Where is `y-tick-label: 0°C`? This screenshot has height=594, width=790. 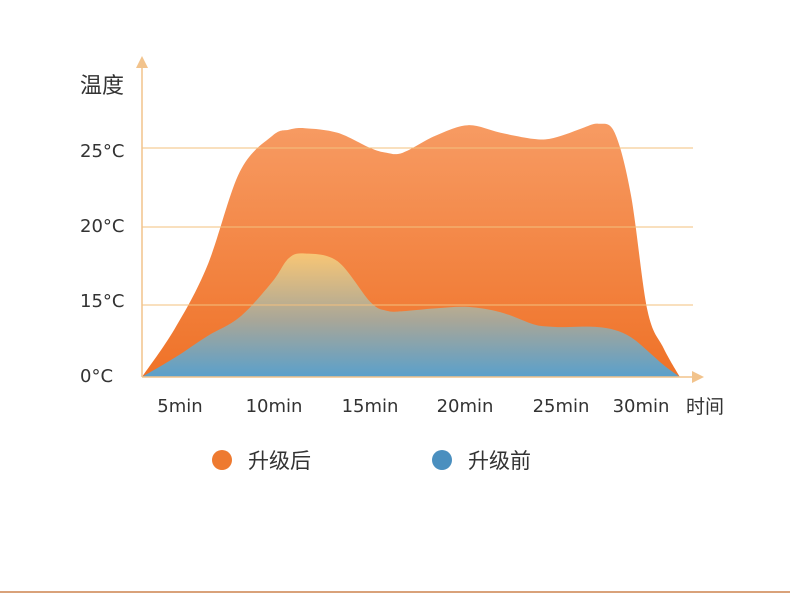 y-tick-label: 0°C is located at coordinates (96, 376).